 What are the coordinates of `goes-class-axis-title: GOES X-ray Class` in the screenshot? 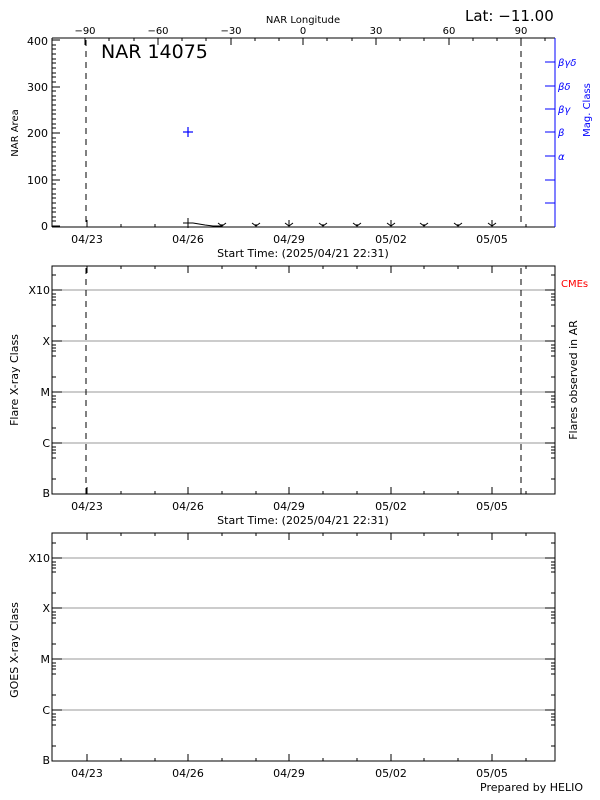 It's located at (14, 650).